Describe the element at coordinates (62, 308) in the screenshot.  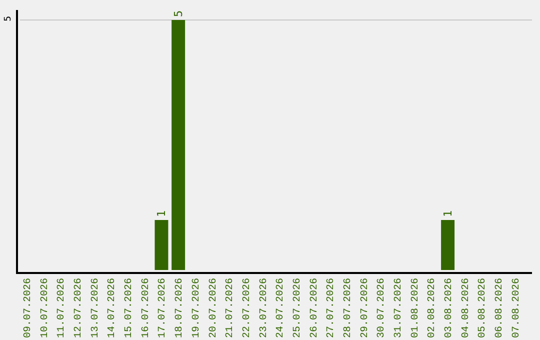
I see `x-tick-label: 11.07.2026` at that location.